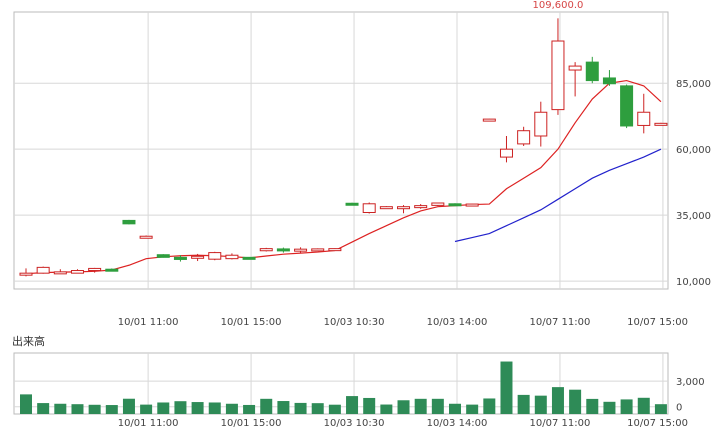  Describe the element at coordinates (560, 423) in the screenshot. I see `volume-x-tick-label: 10/07 11:00` at that location.